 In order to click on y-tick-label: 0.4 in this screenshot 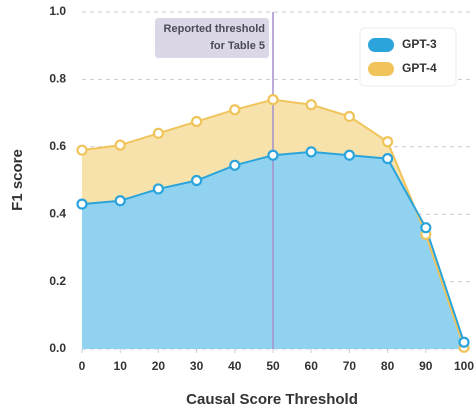, I will do `click(57, 213)`.